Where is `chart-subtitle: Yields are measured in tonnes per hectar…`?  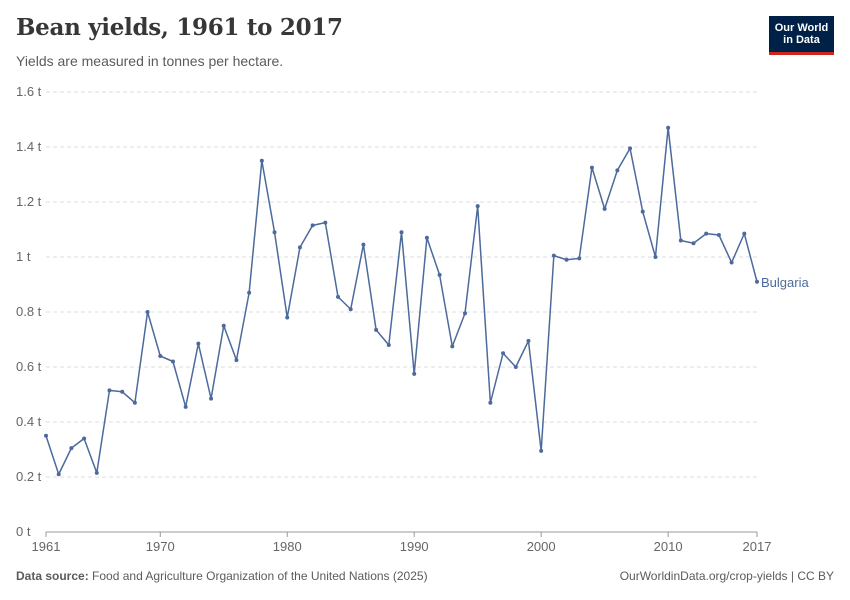
chart-subtitle: Yields are measured in tonnes per hectar… is located at coordinates (150, 61).